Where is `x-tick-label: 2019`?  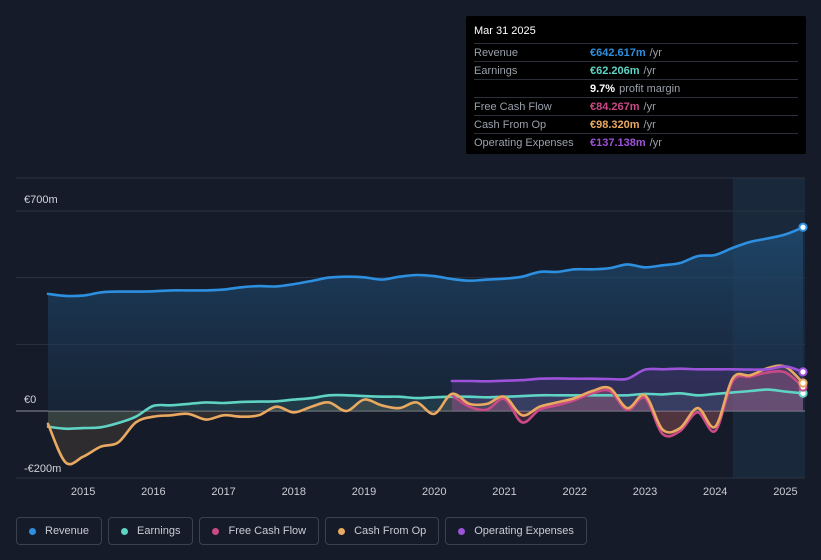
x-tick-label: 2019 is located at coordinates (364, 492).